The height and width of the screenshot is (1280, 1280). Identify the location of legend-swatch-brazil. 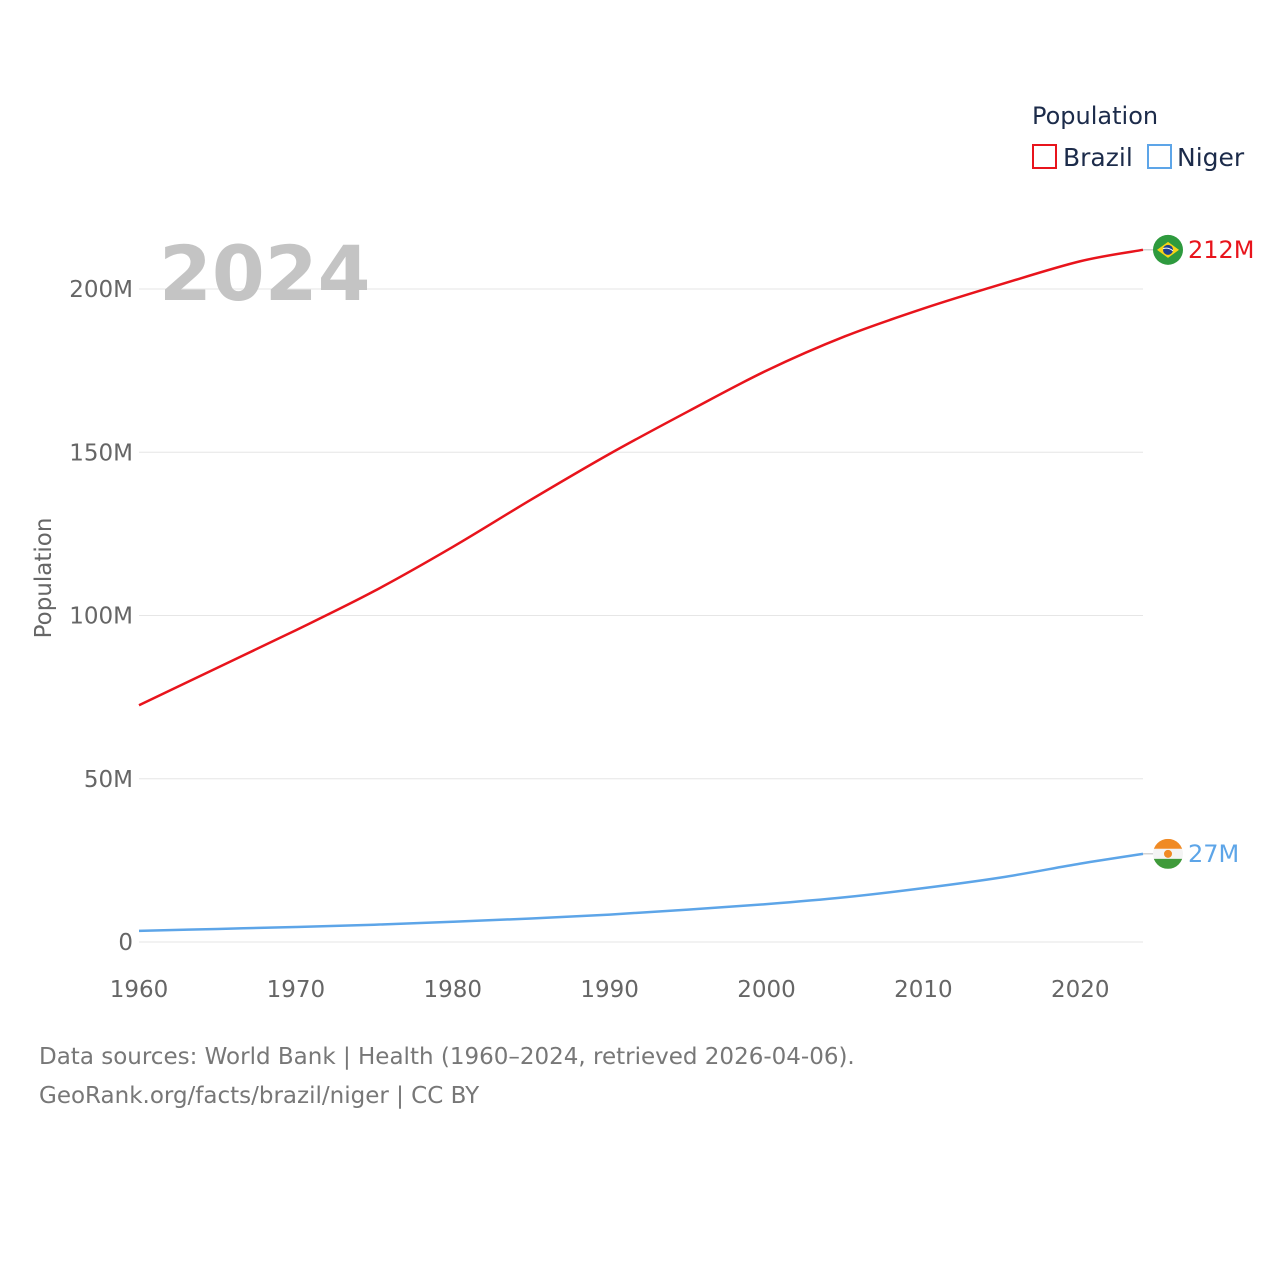
(1044, 156).